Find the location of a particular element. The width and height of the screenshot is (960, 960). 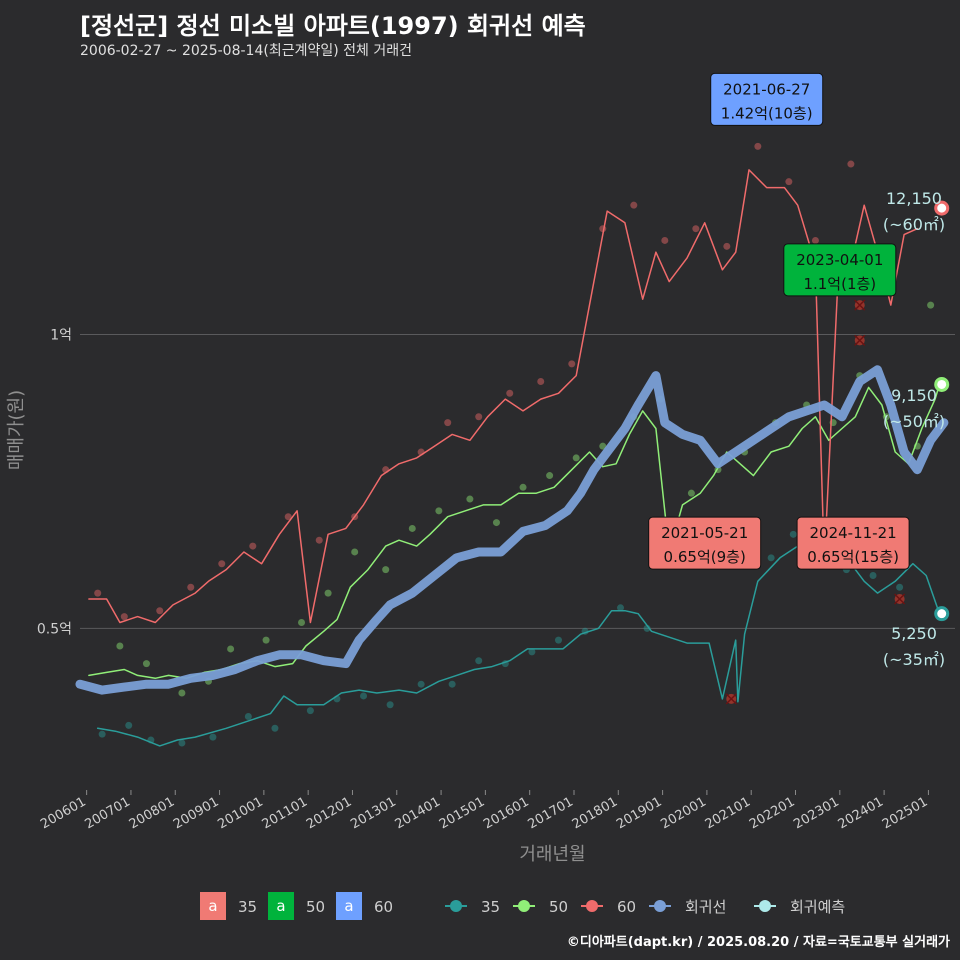

callout-date: 2023-04-01 is located at coordinates (839, 260).